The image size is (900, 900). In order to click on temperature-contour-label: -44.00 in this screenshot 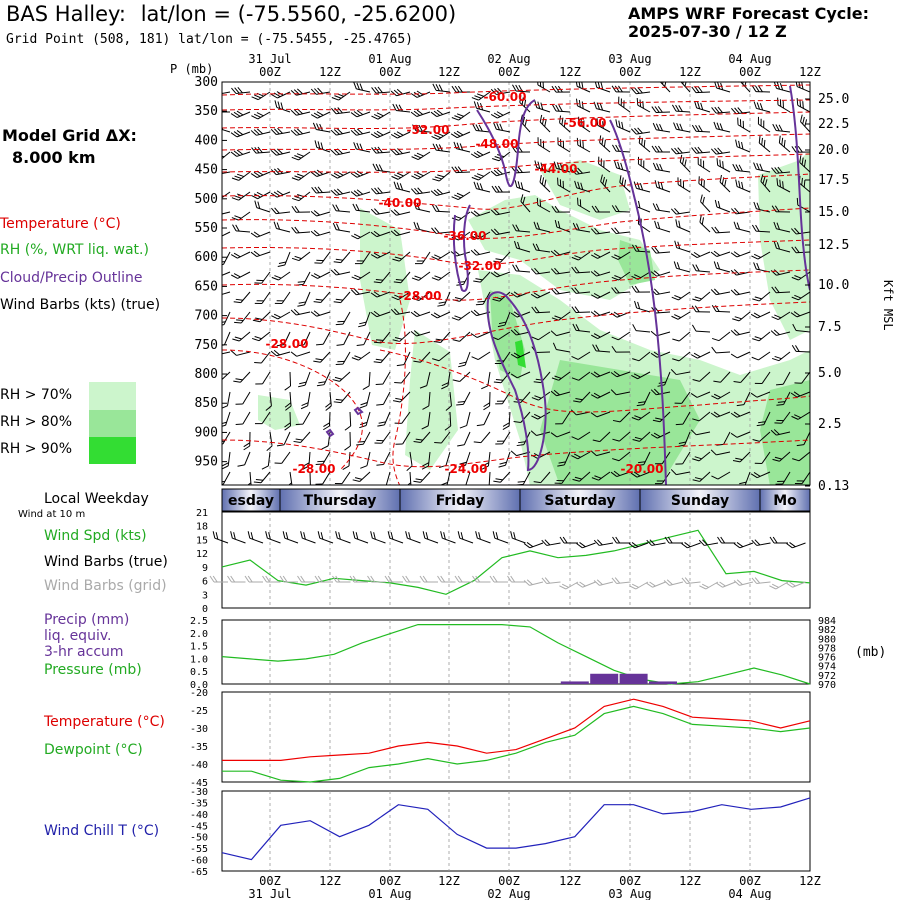, I will do `click(556, 169)`.